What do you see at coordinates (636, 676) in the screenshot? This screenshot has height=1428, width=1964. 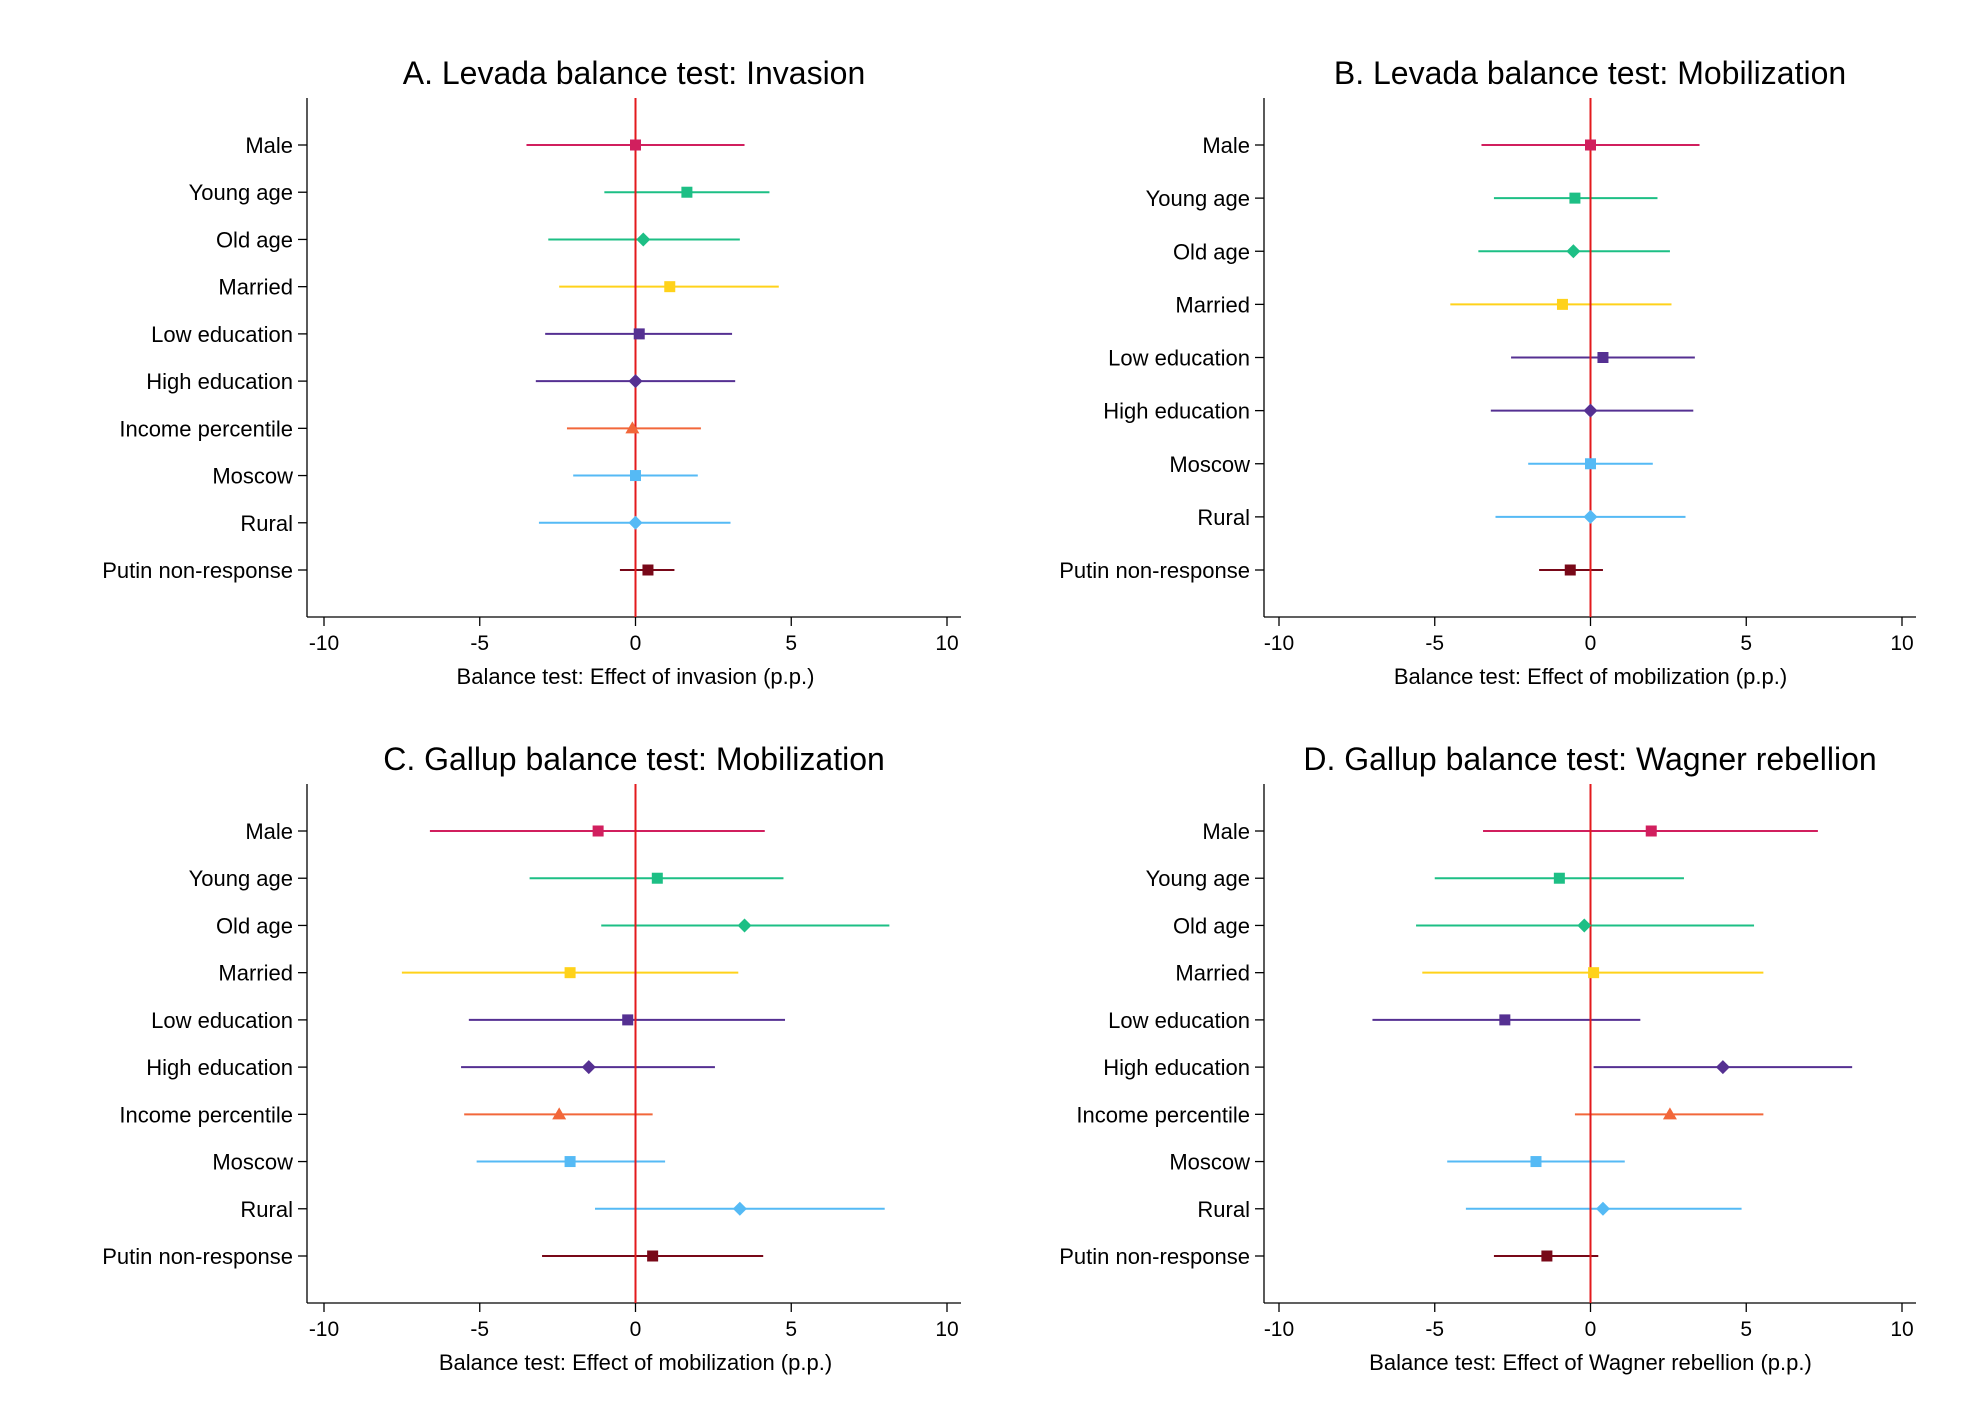 I see `x-axis-label: Balance test: Effect of invasion (p.p.)` at bounding box center [636, 676].